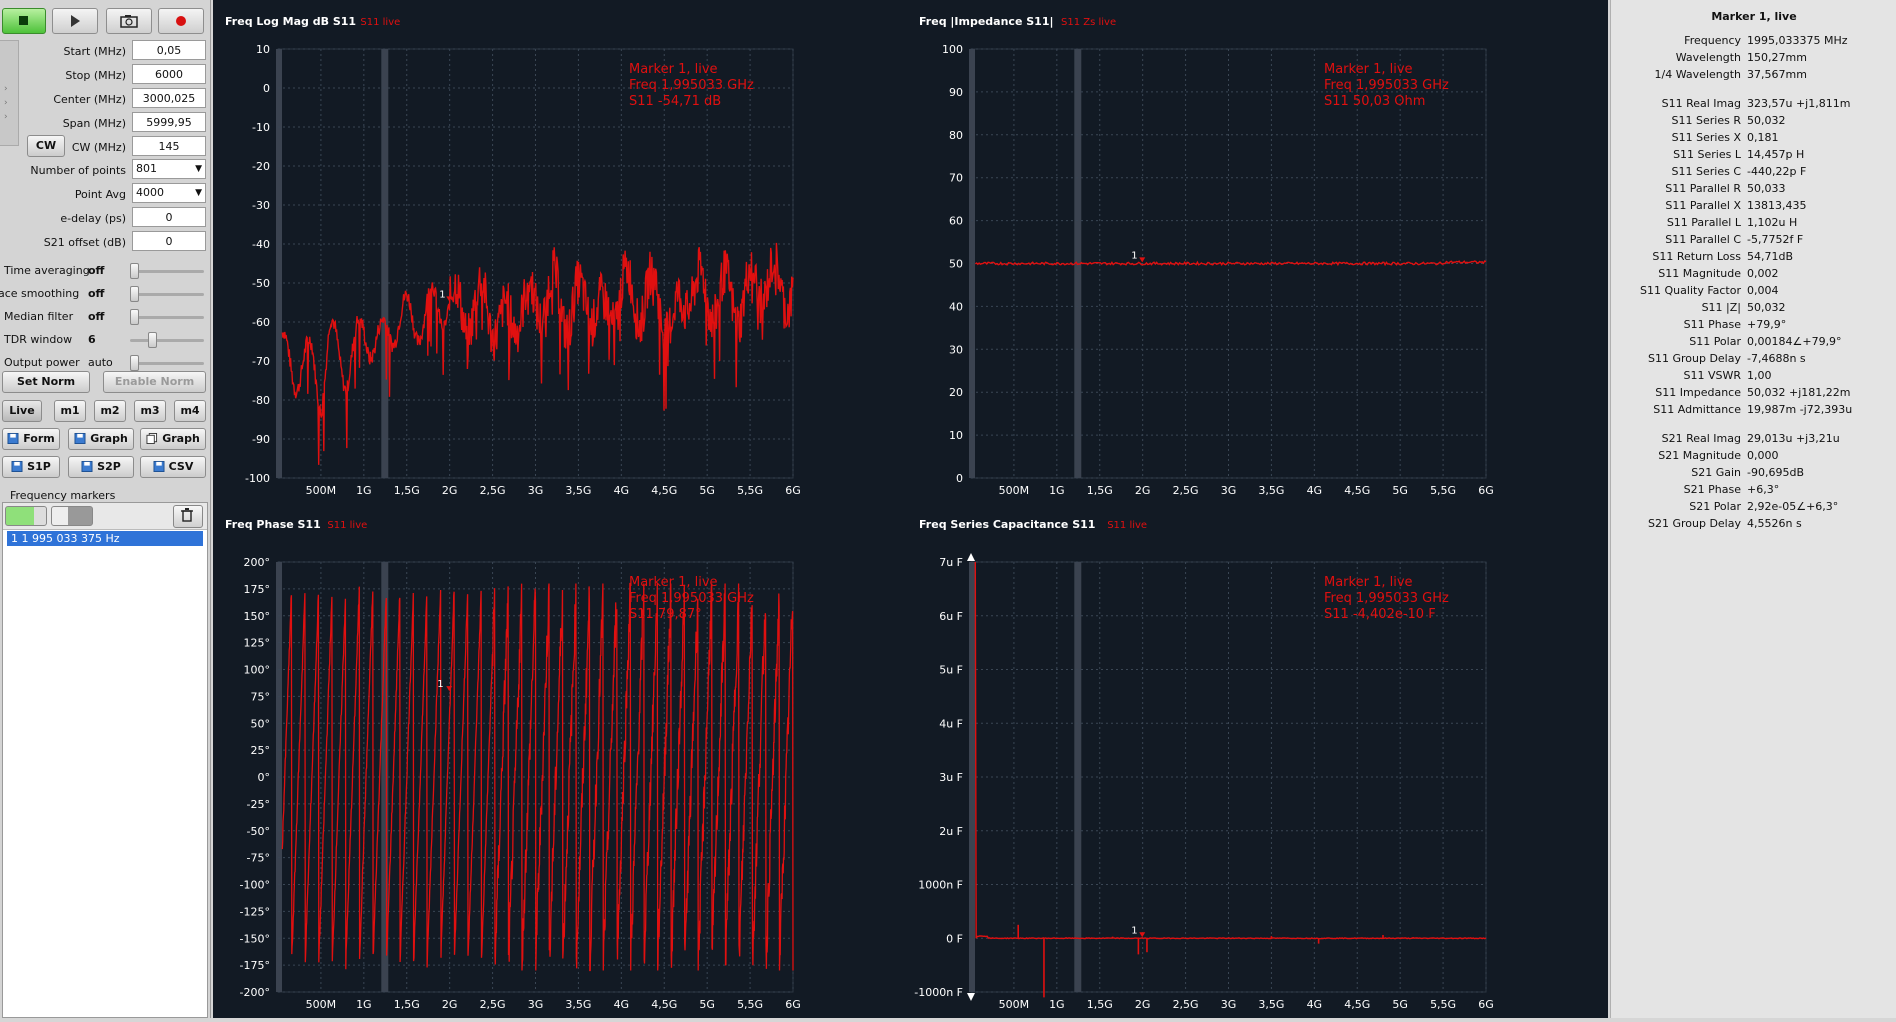  I want to click on readout-label: S11 Parallel X, so click(1703, 205).